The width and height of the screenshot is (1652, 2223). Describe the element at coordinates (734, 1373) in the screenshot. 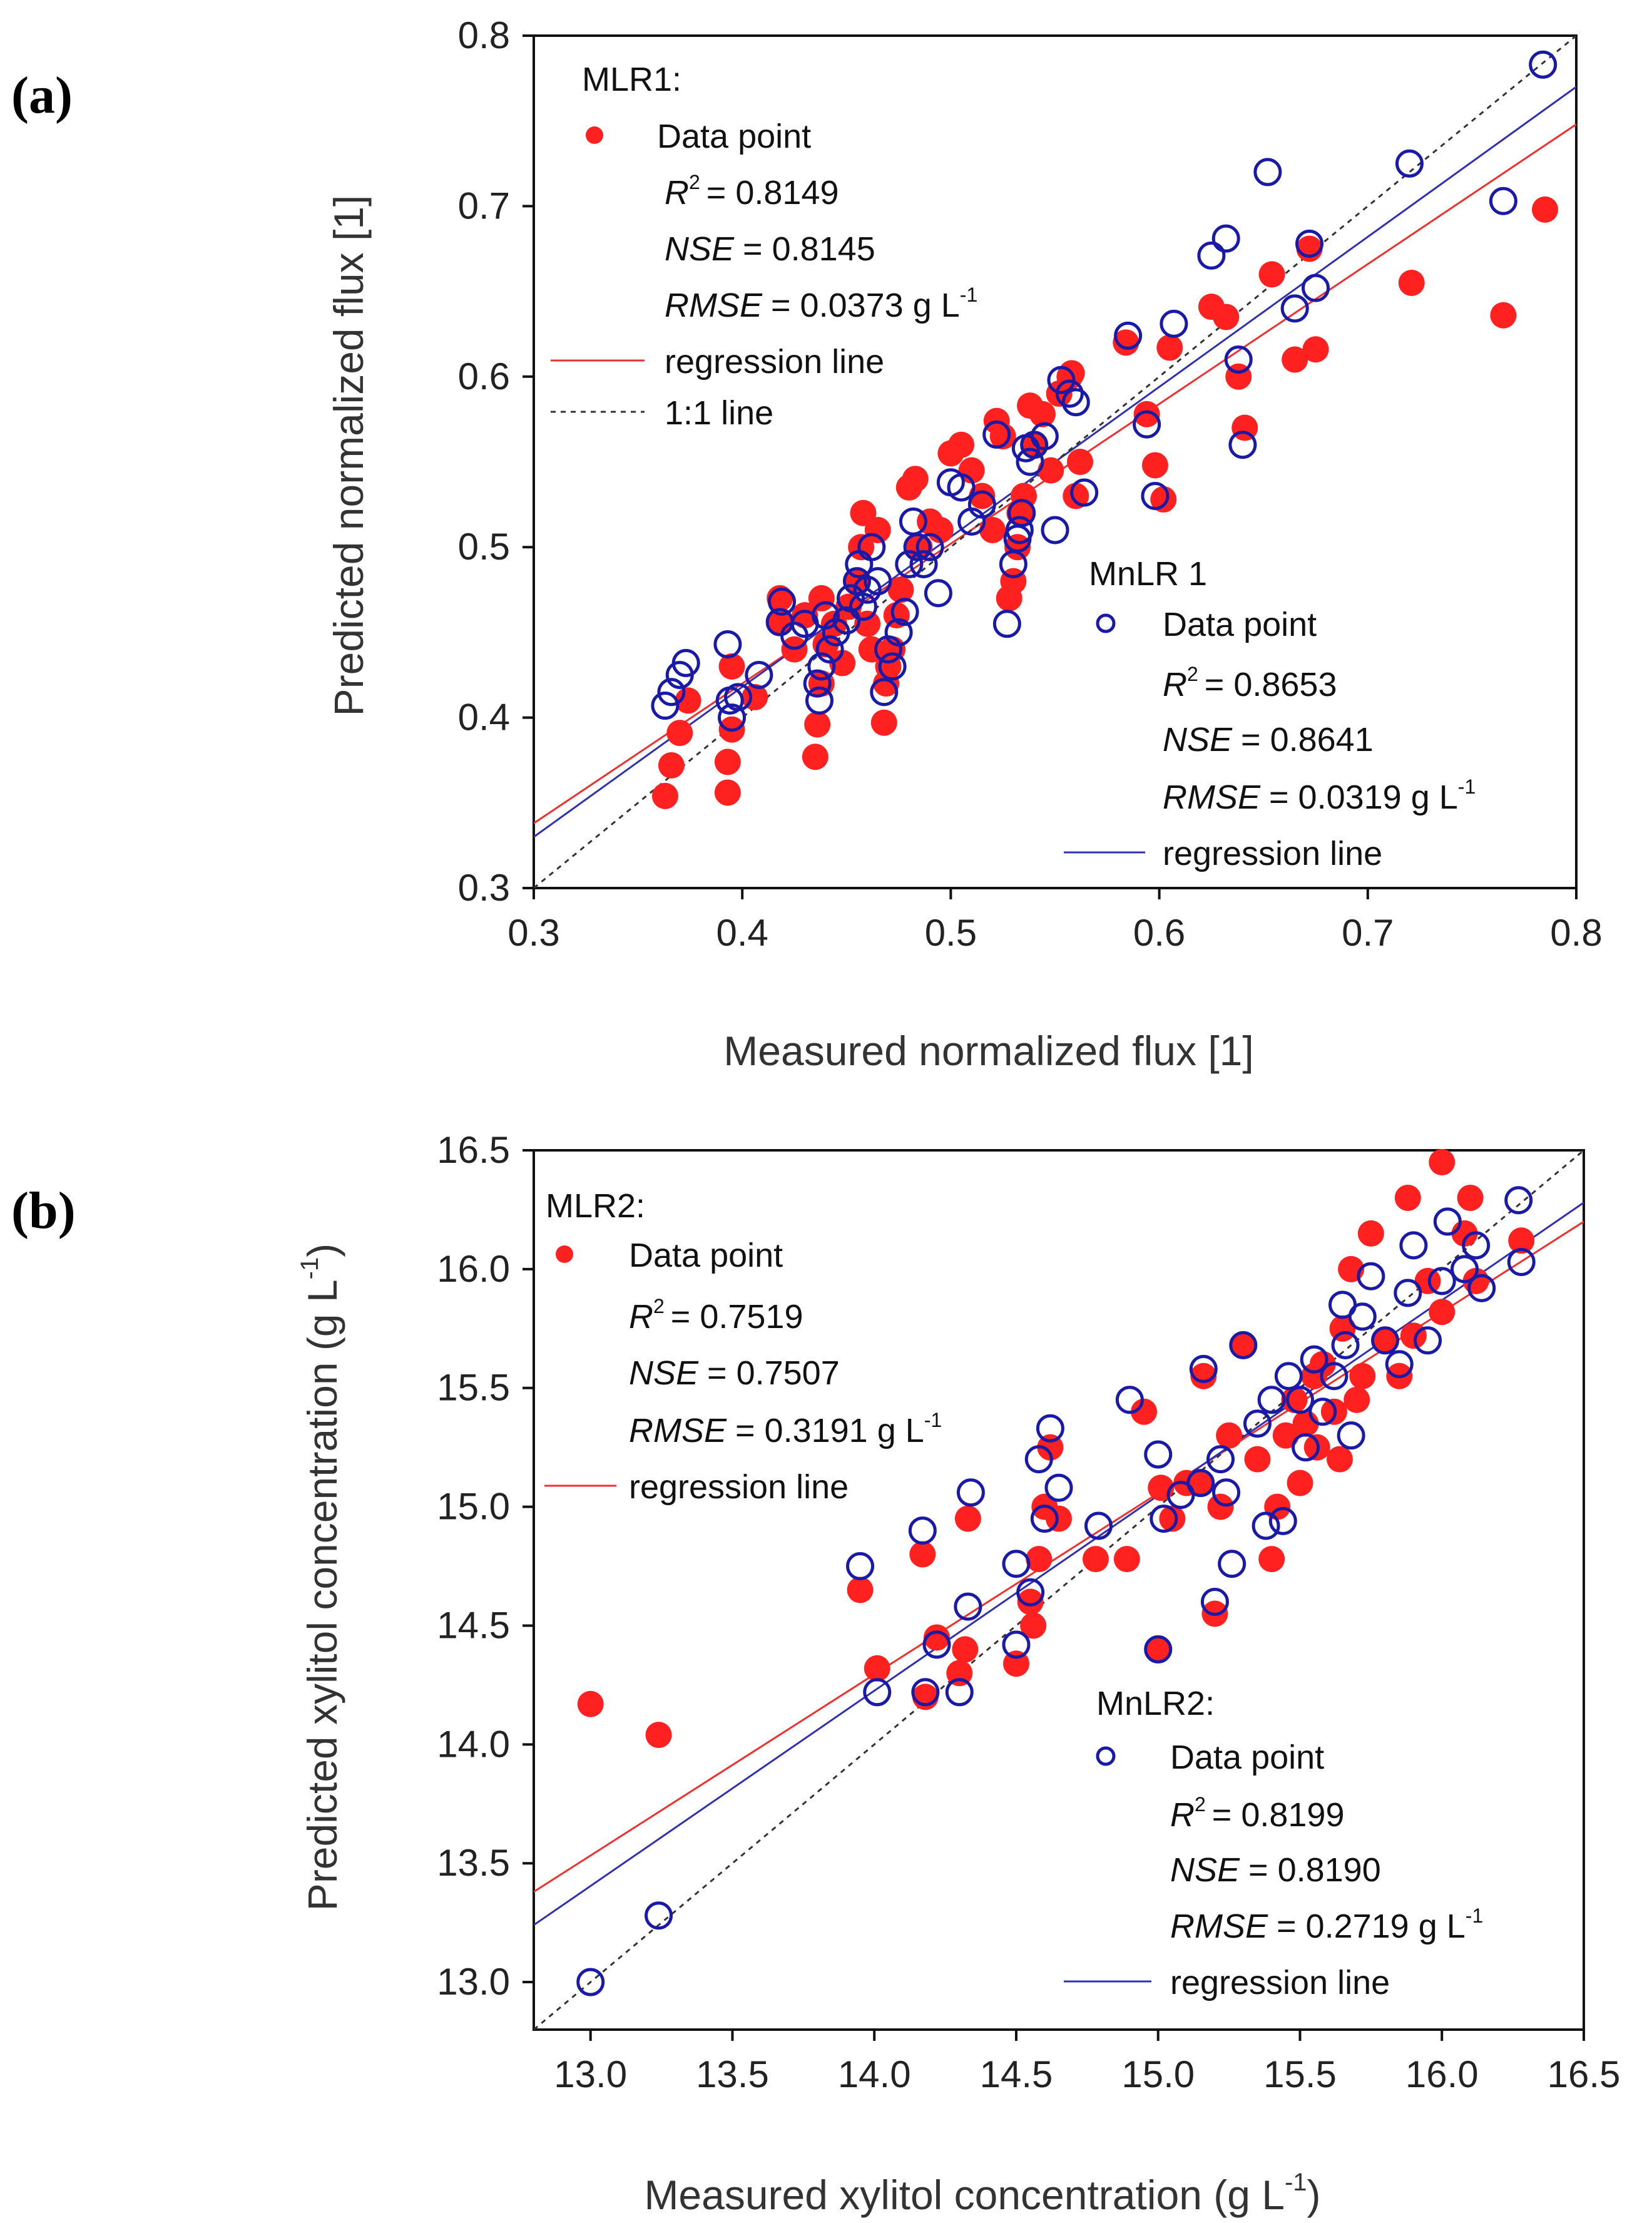

I see `legend-nse: NSE = 0.7507` at that location.